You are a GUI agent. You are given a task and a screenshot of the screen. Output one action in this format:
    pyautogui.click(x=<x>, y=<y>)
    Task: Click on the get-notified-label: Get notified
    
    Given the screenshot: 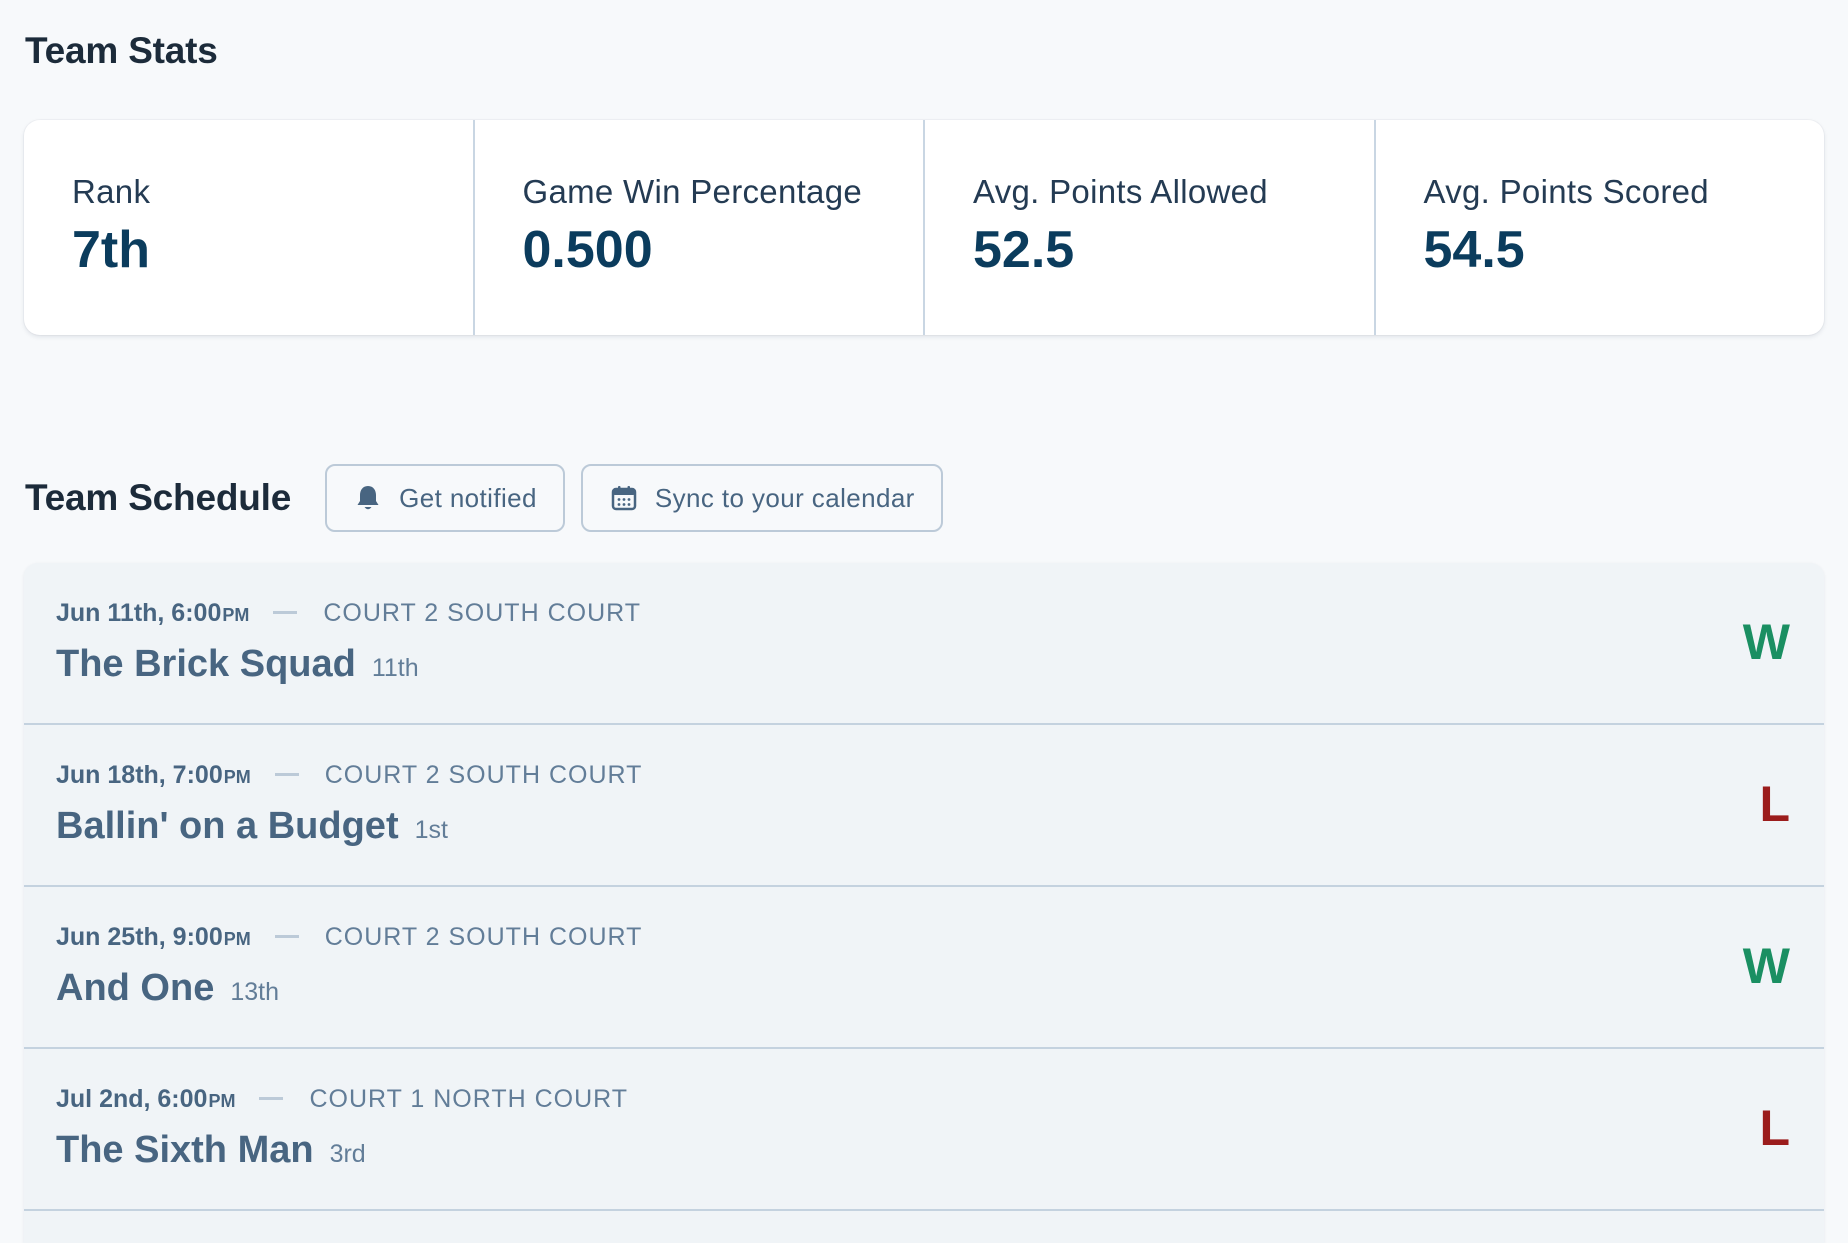 What is the action you would take?
    pyautogui.click(x=468, y=497)
    